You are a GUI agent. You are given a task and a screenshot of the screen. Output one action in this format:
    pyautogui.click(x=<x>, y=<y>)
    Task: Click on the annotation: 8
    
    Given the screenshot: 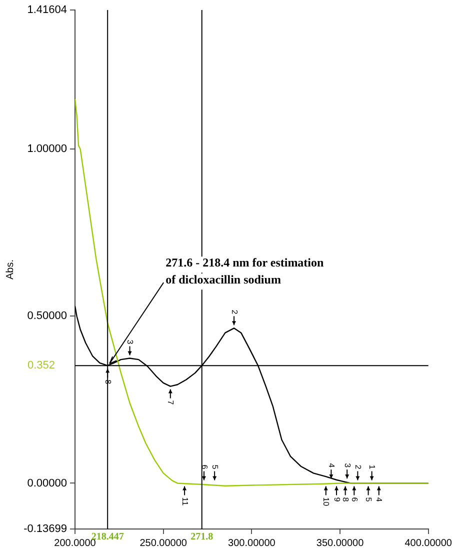 What is the action you would take?
    pyautogui.click(x=345, y=499)
    